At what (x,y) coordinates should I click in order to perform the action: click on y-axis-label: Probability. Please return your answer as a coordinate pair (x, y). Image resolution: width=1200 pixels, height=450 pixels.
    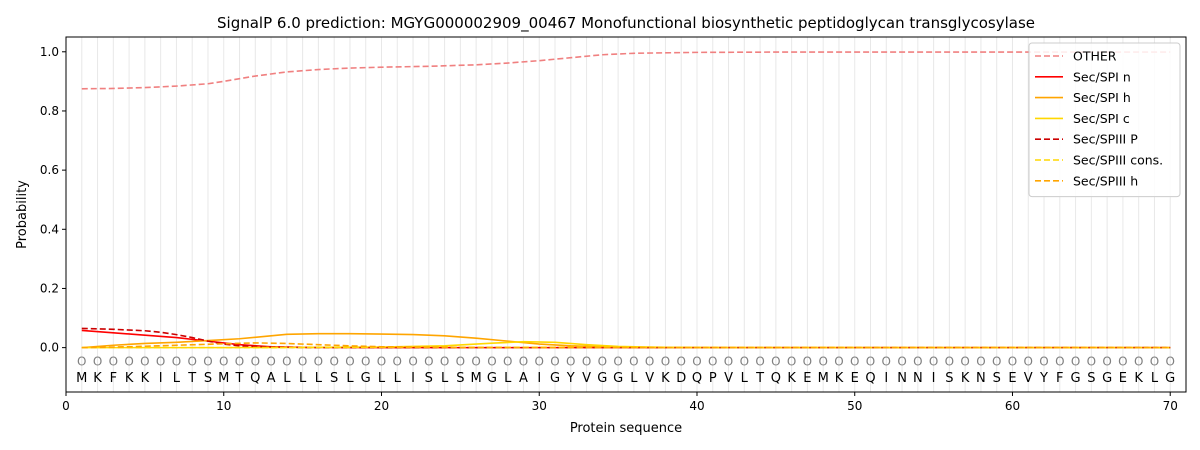
    Looking at the image, I should click on (22, 214).